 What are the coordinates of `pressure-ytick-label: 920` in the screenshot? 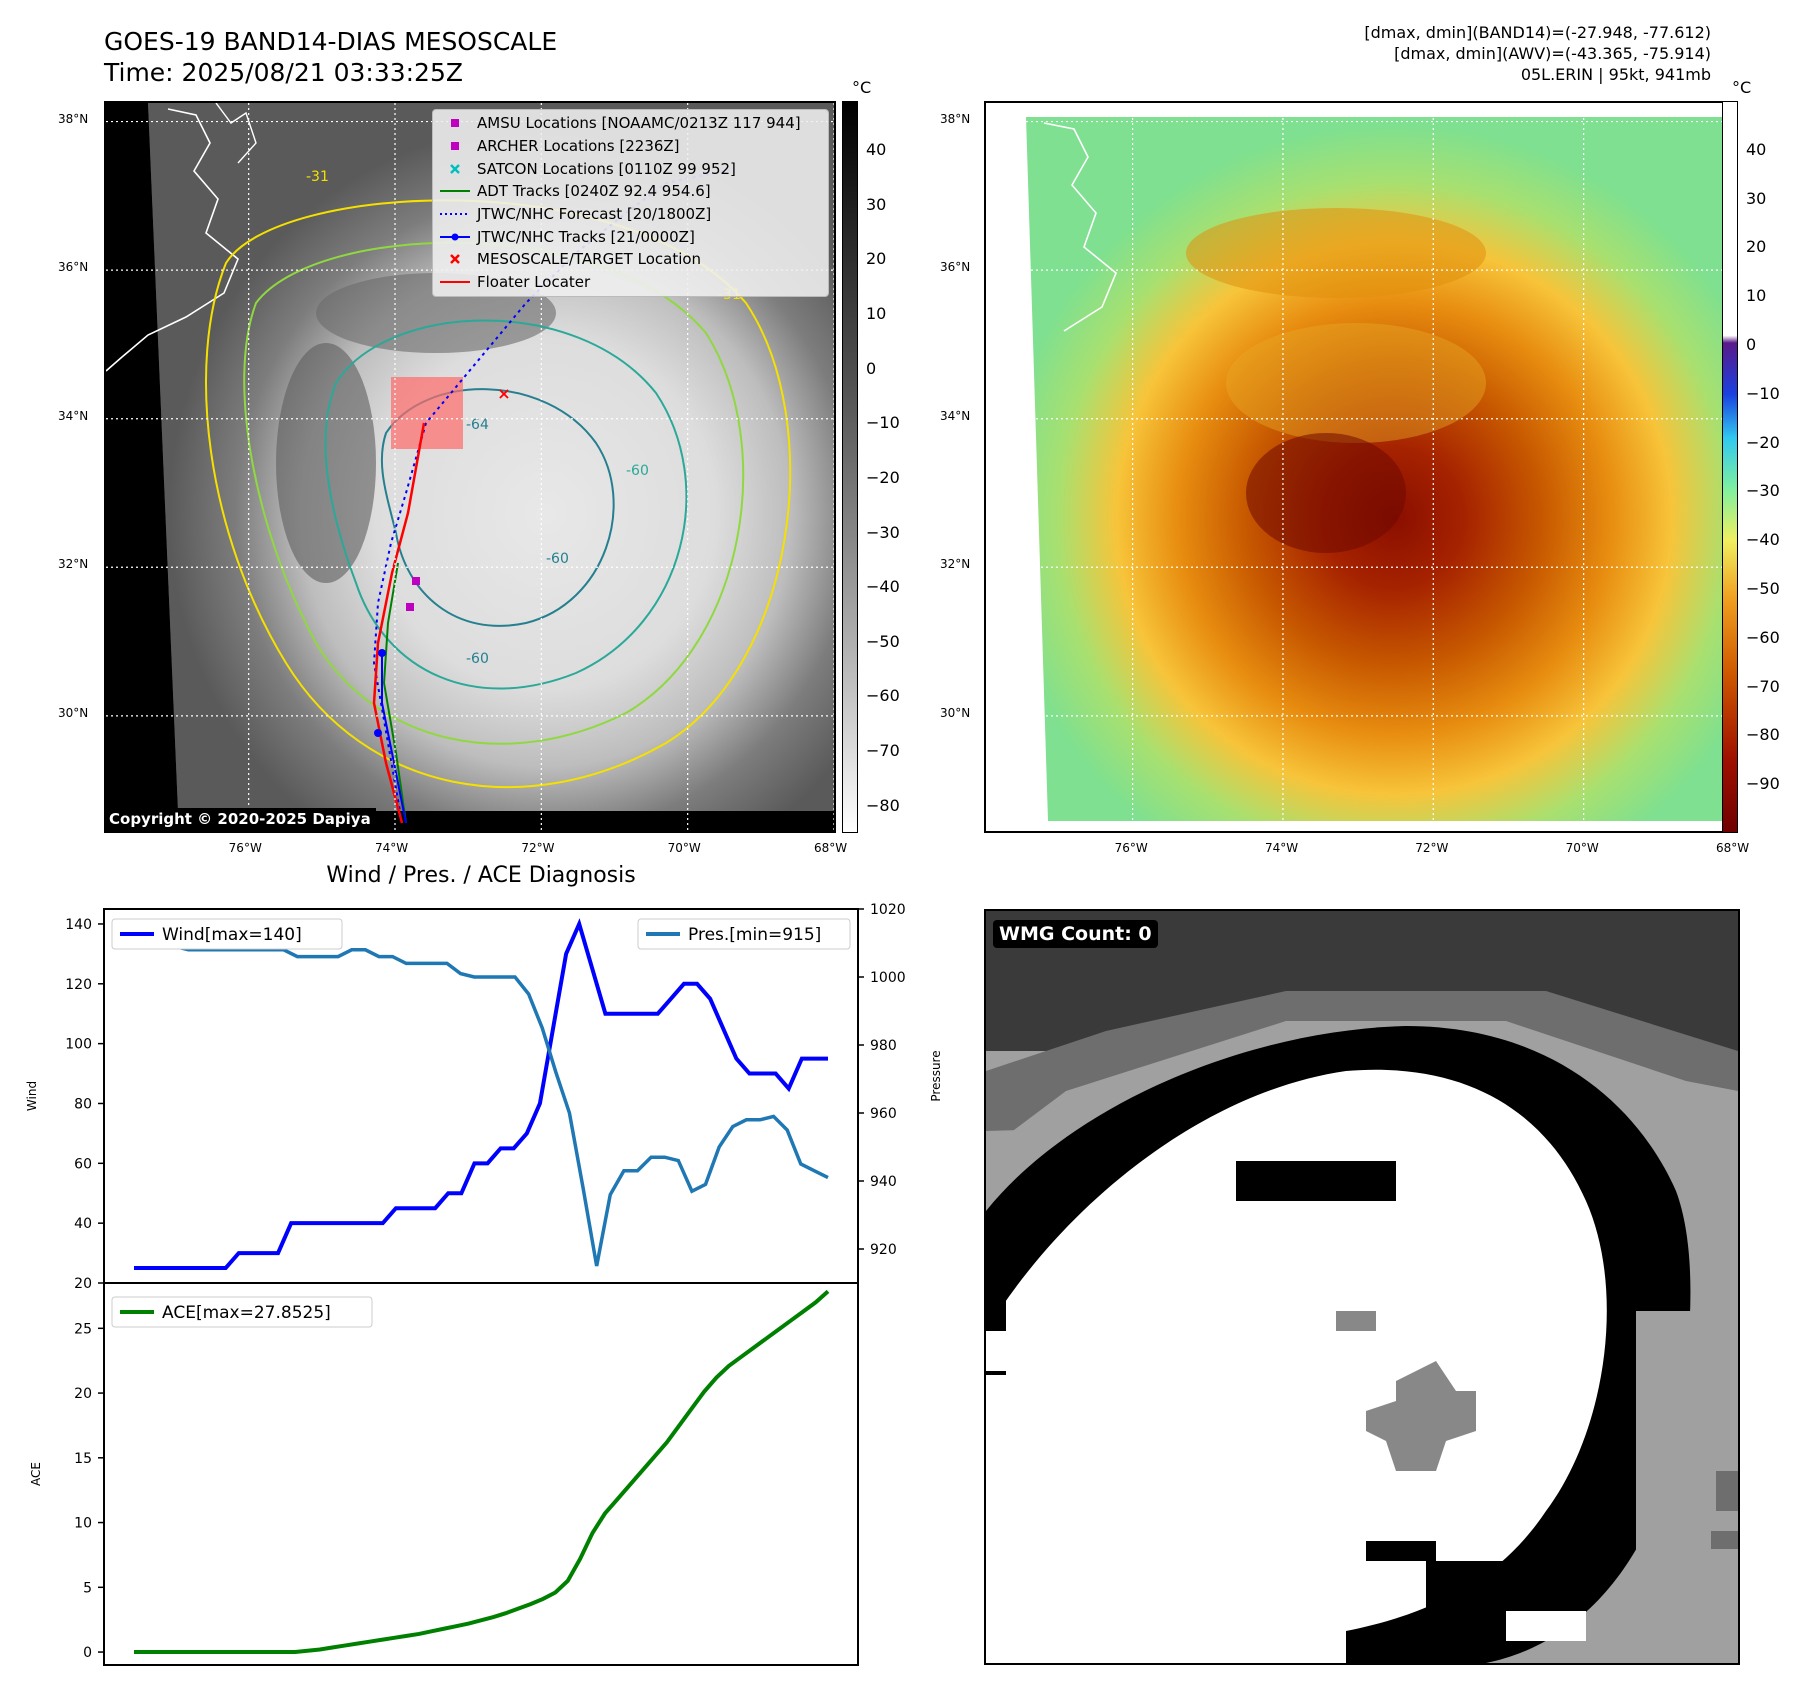 It's located at (883, 1250).